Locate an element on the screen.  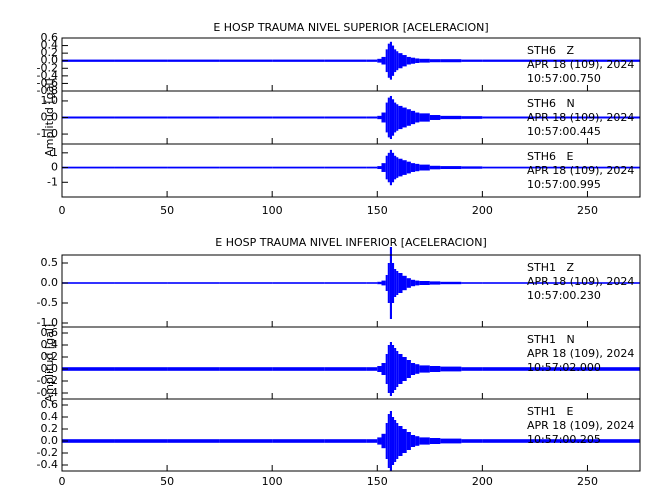
x-tick-label: 250 is located at coordinates (587, 481).